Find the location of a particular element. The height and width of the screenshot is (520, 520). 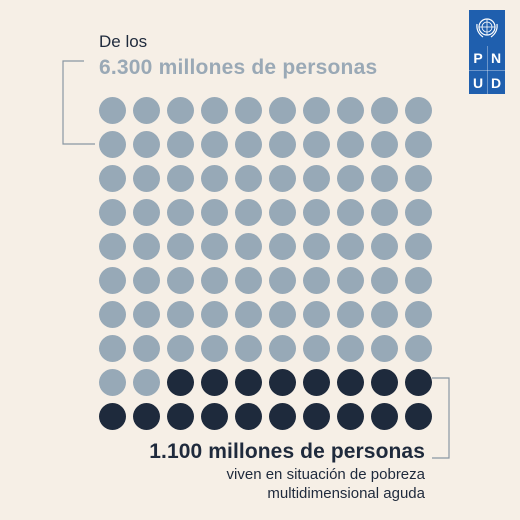

undp-logo: P N U D is located at coordinates (487, 52).